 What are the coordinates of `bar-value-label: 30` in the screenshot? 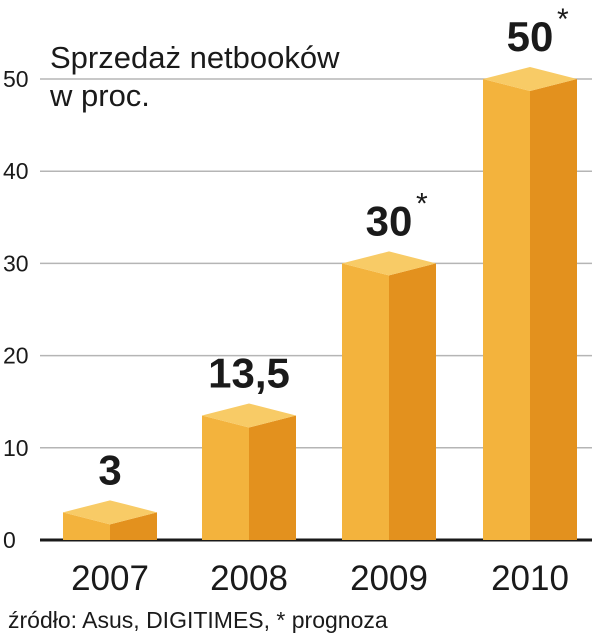 It's located at (389, 220).